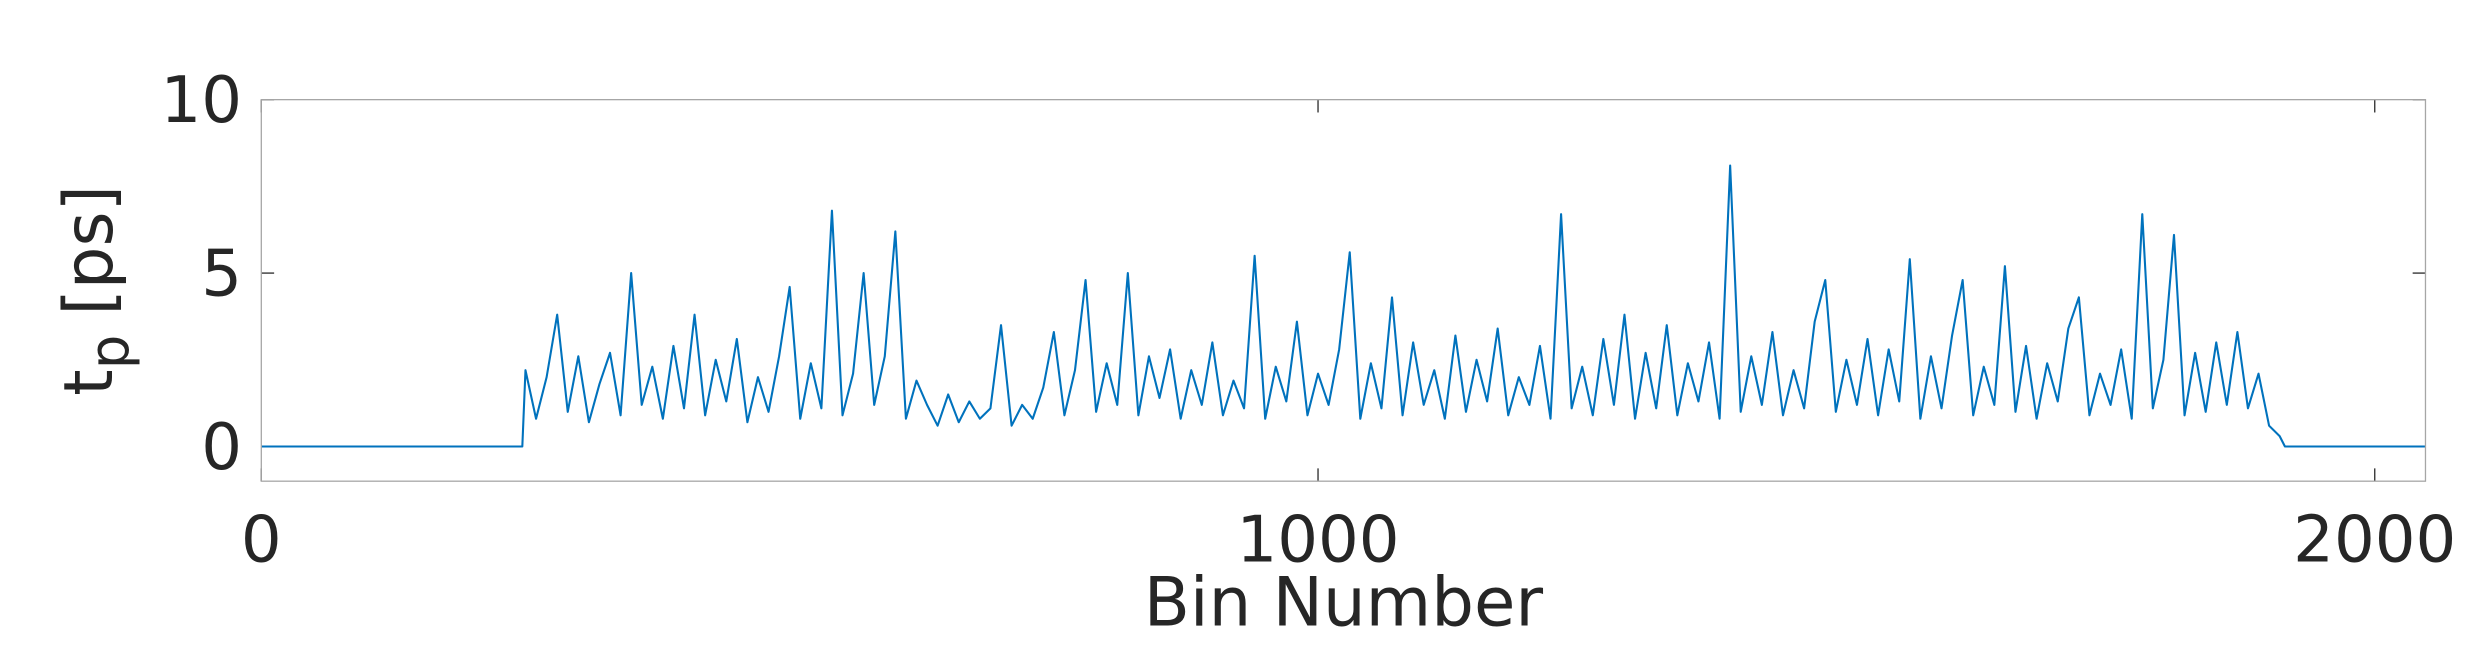 The height and width of the screenshot is (661, 2488). What do you see at coordinates (109, 352) in the screenshot?
I see `y-axis-label-sub: p` at bounding box center [109, 352].